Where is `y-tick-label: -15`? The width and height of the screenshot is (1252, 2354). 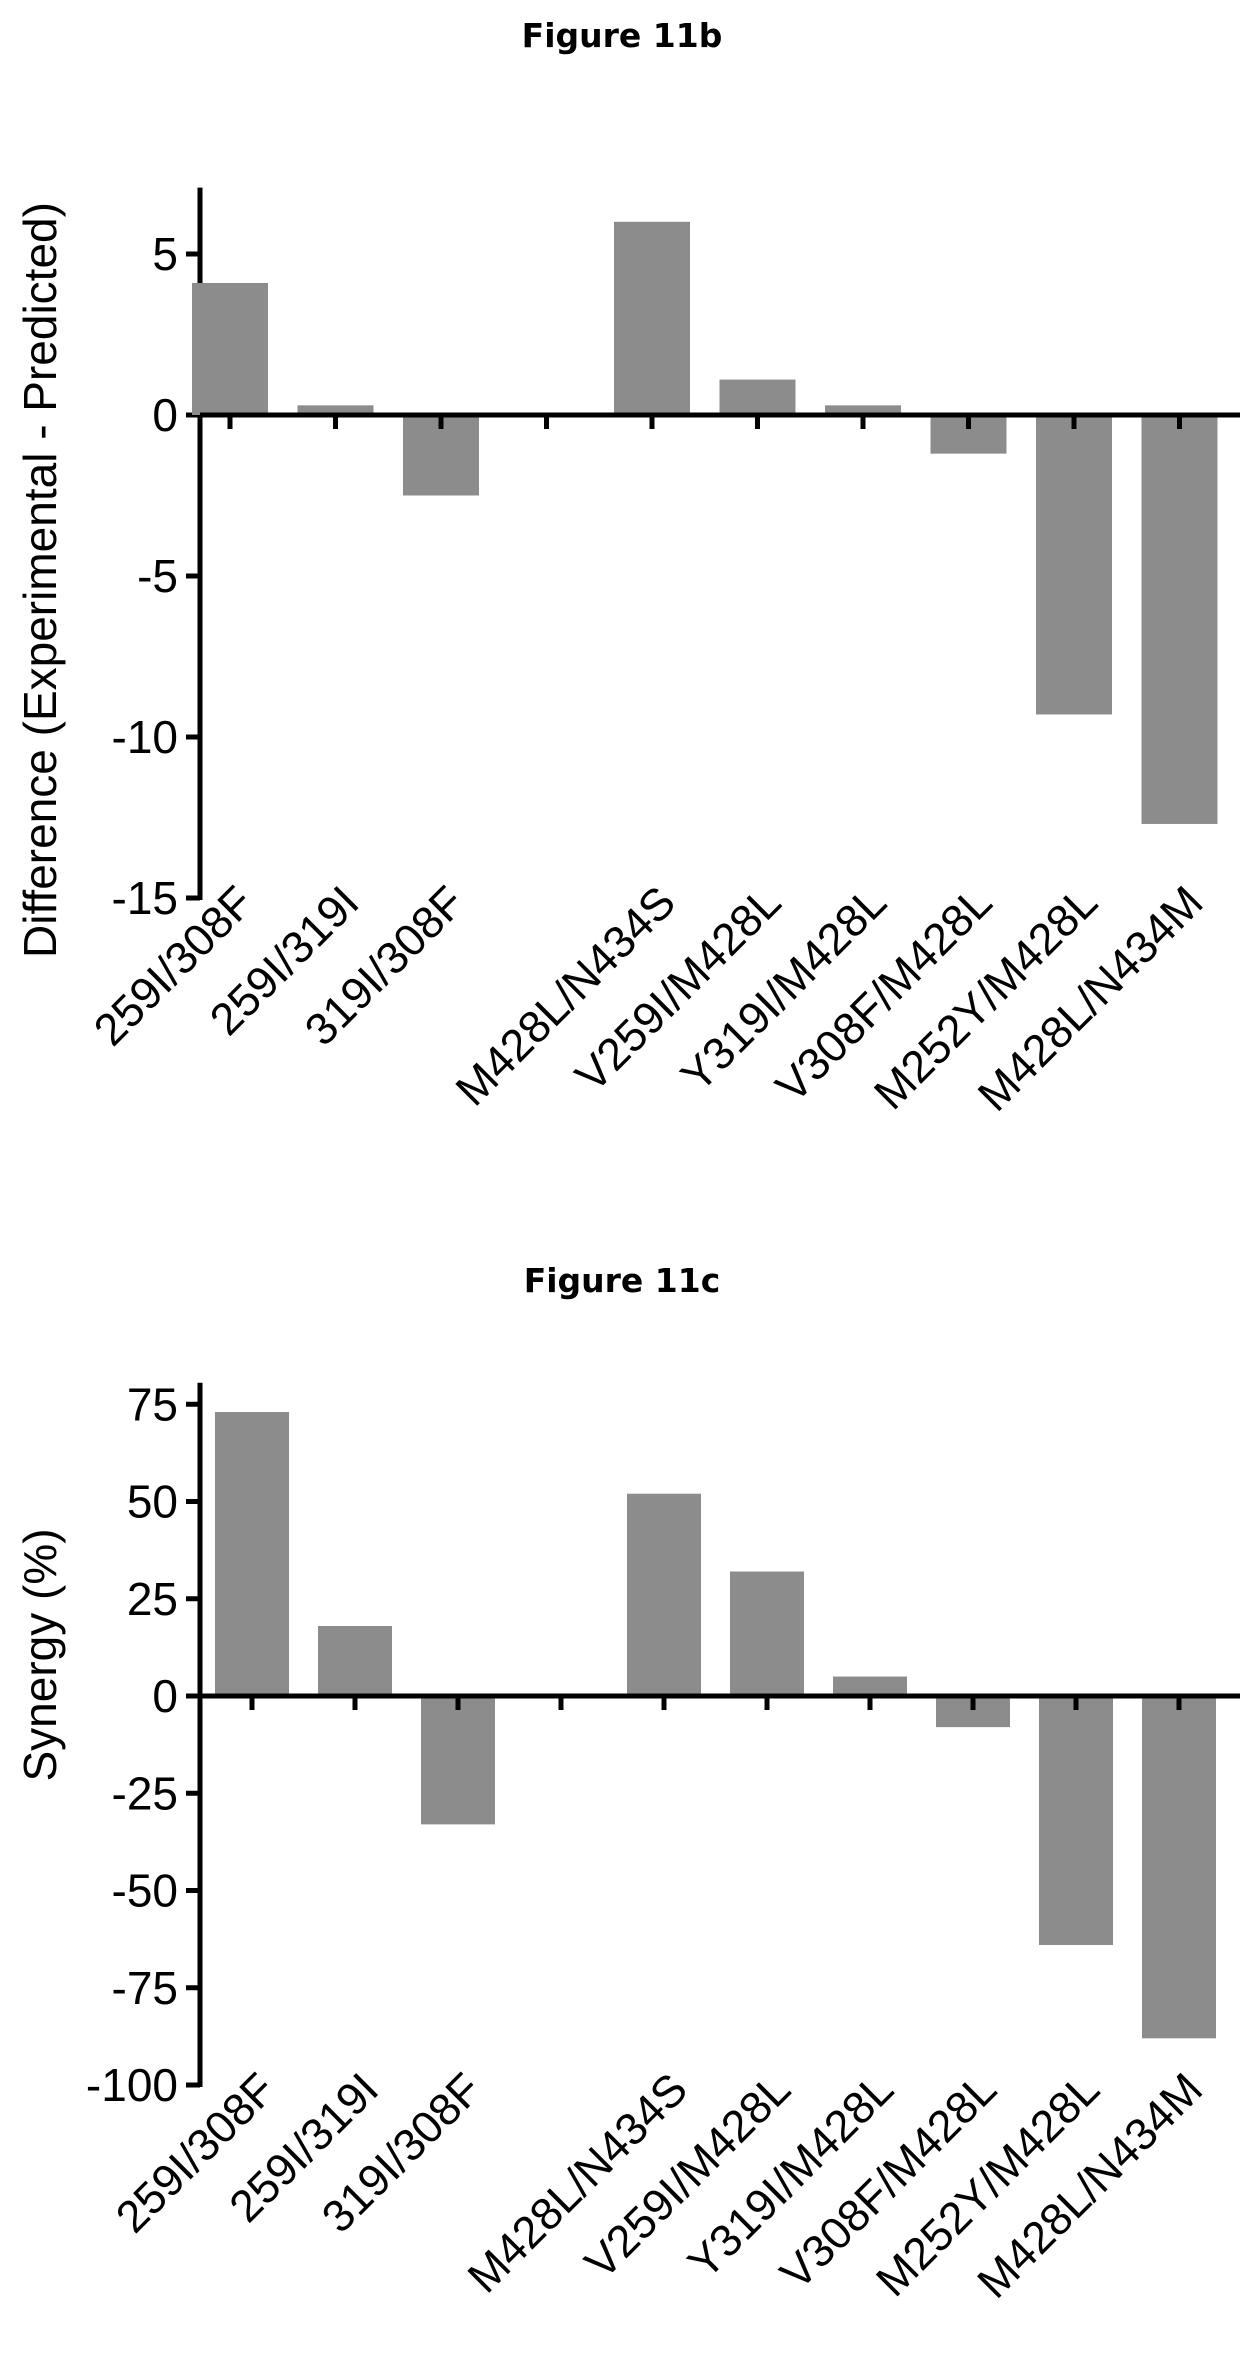 y-tick-label: -15 is located at coordinates (145, 898).